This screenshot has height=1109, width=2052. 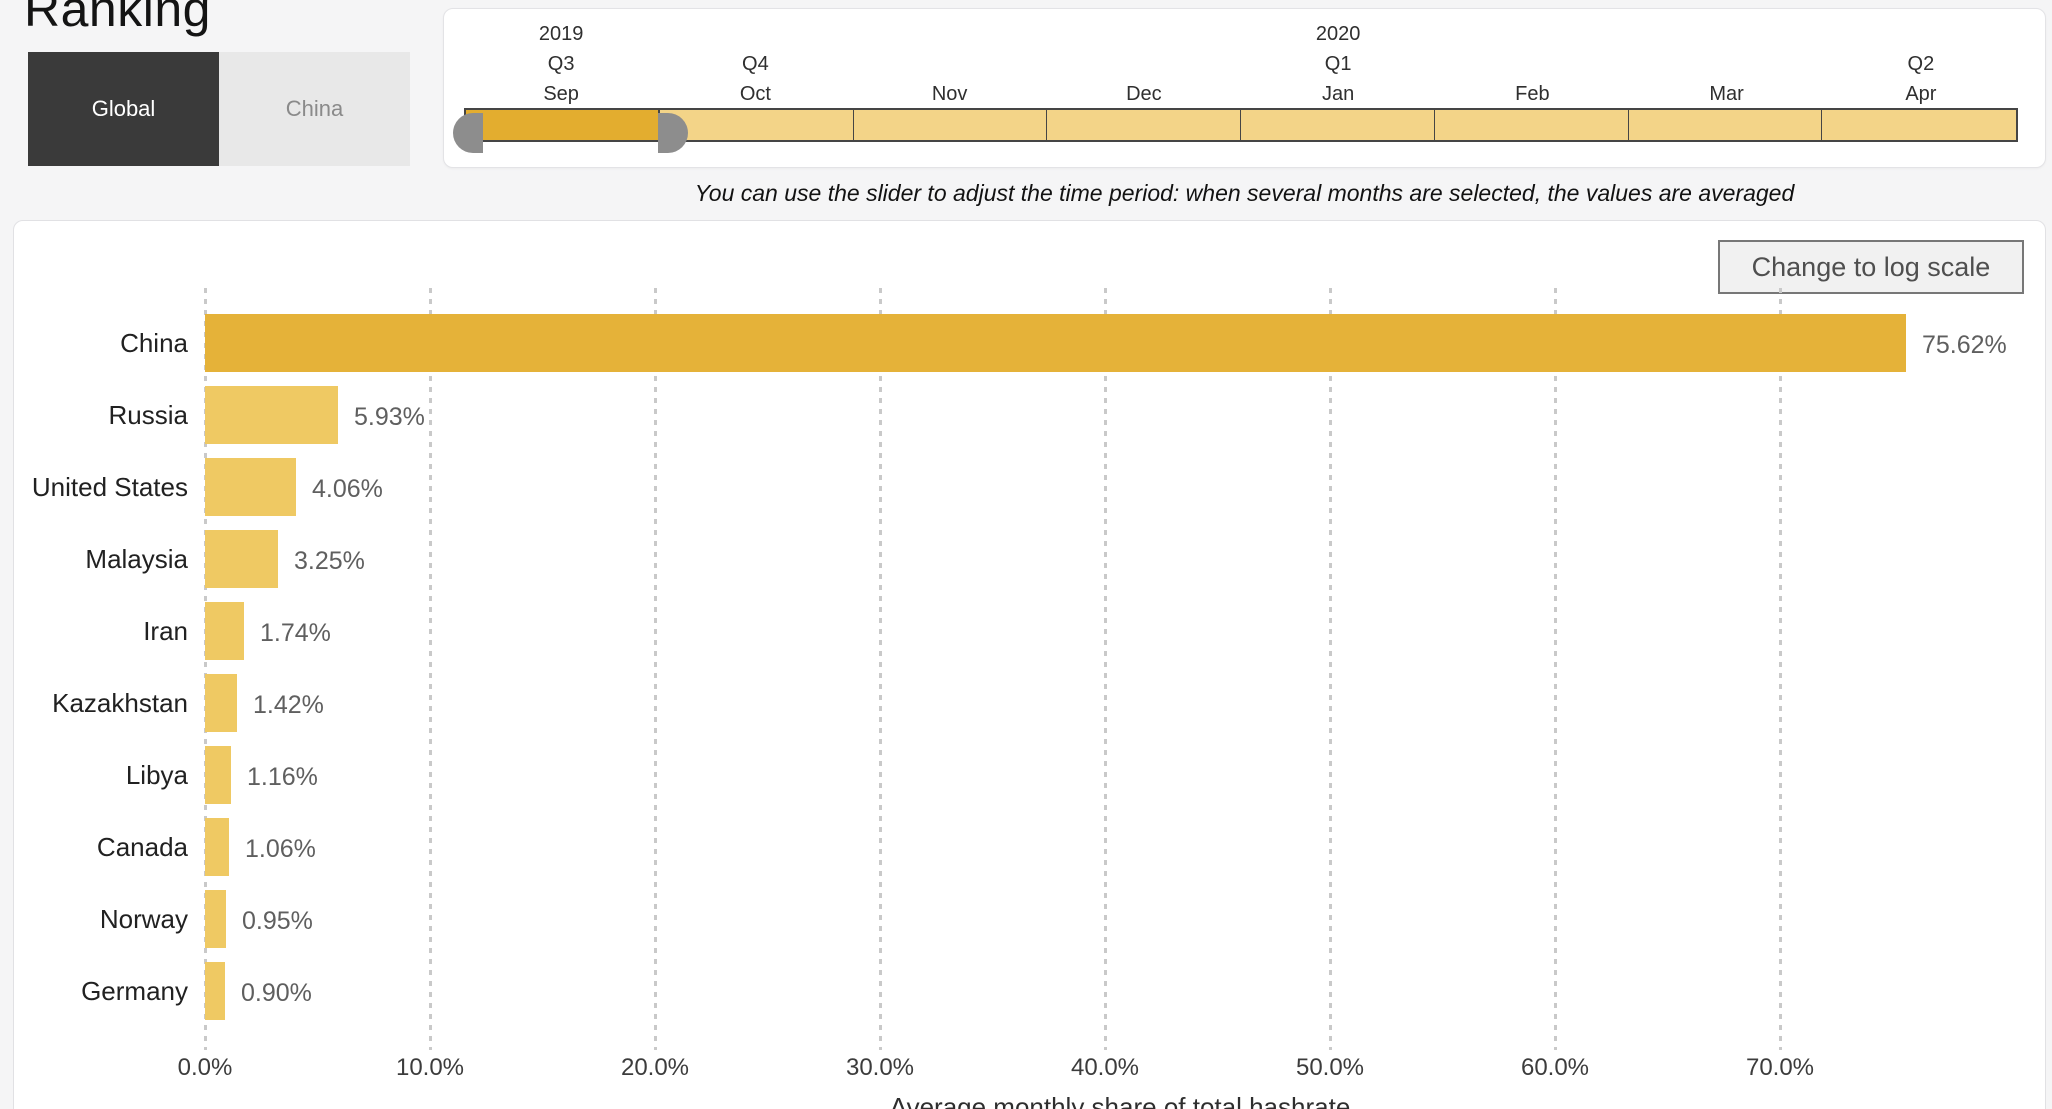 I want to click on x-tick-label: 40.0%, so click(x=1105, y=1067).